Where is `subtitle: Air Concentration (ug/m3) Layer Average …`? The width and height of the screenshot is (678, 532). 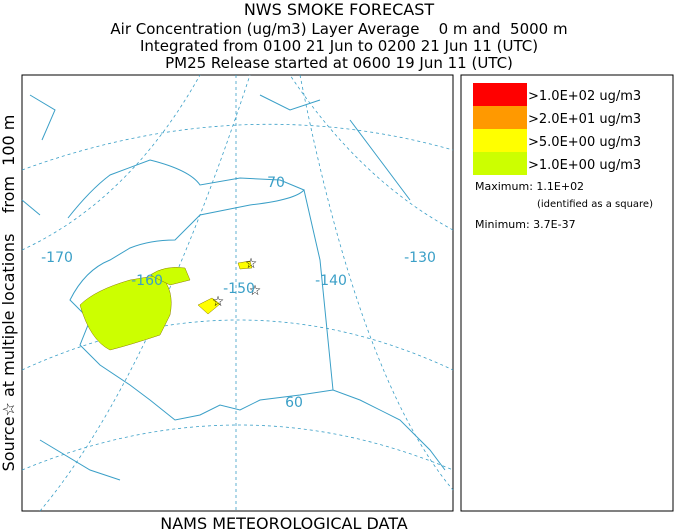 subtitle: Air Concentration (ug/m3) Layer Average … is located at coordinates (338, 29).